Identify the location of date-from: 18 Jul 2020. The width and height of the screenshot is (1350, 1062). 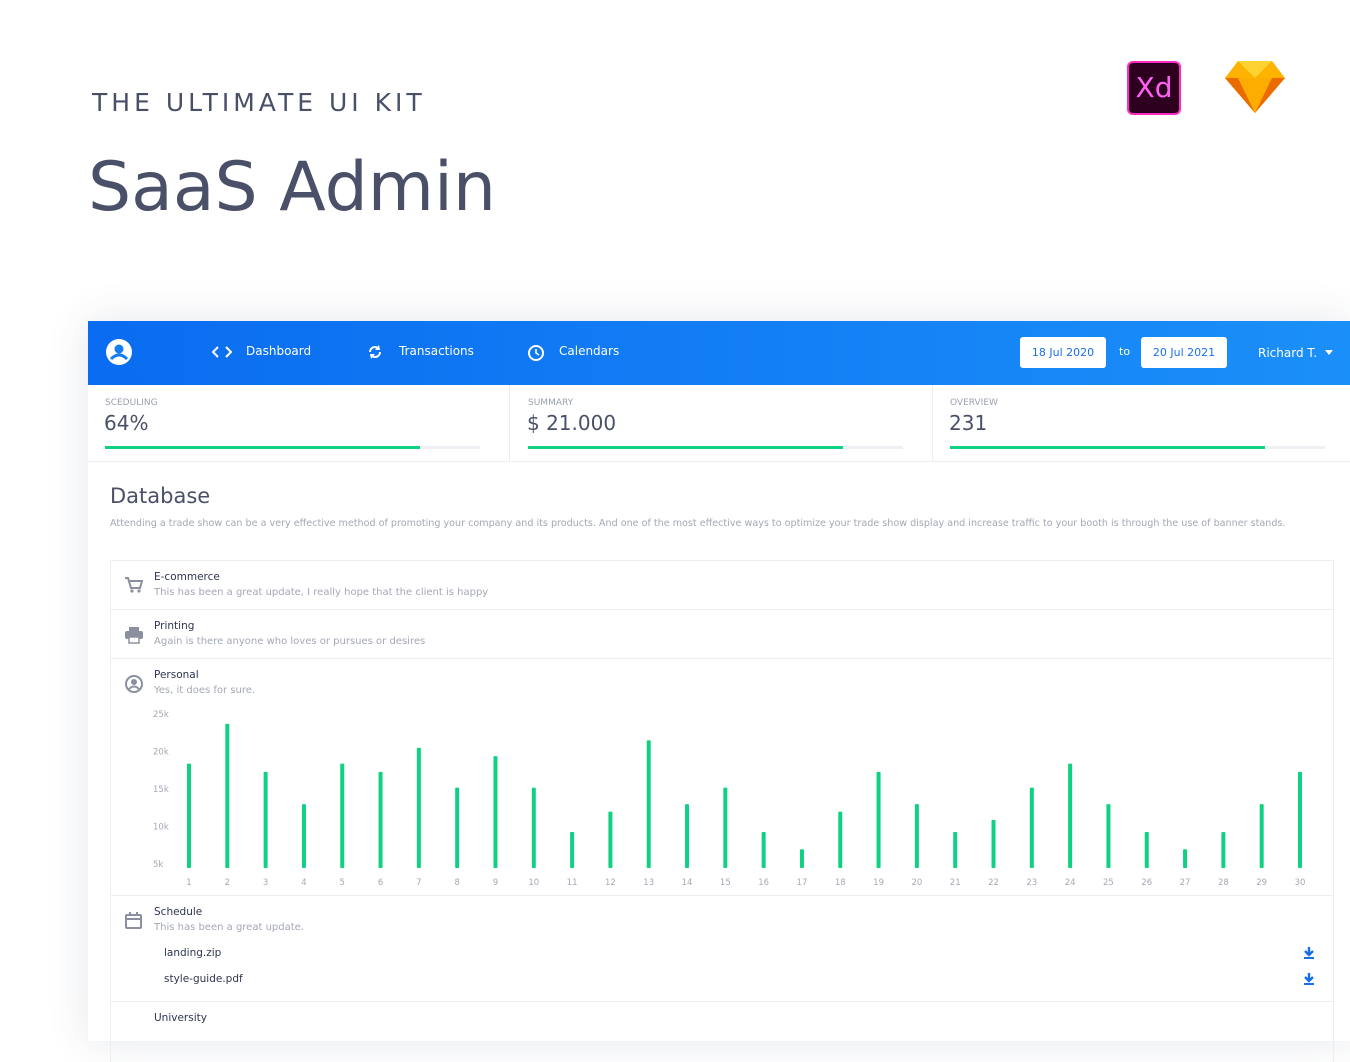
(1063, 352).